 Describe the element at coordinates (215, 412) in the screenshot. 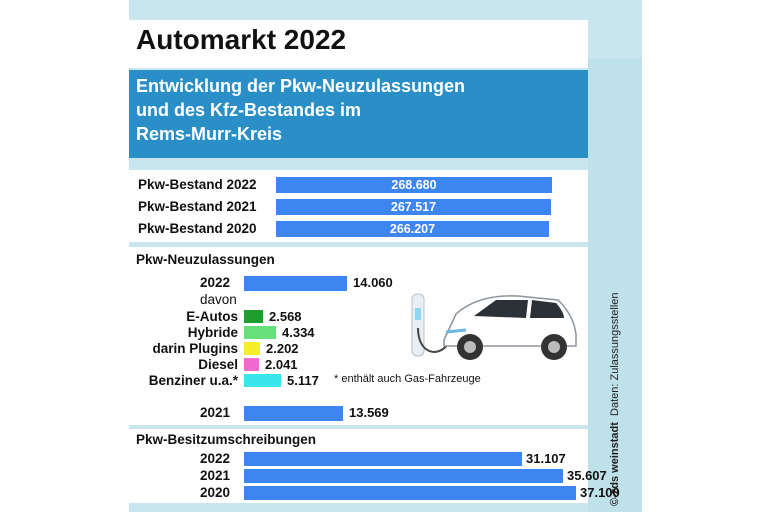

I see `nz-label-2021: 2021` at that location.